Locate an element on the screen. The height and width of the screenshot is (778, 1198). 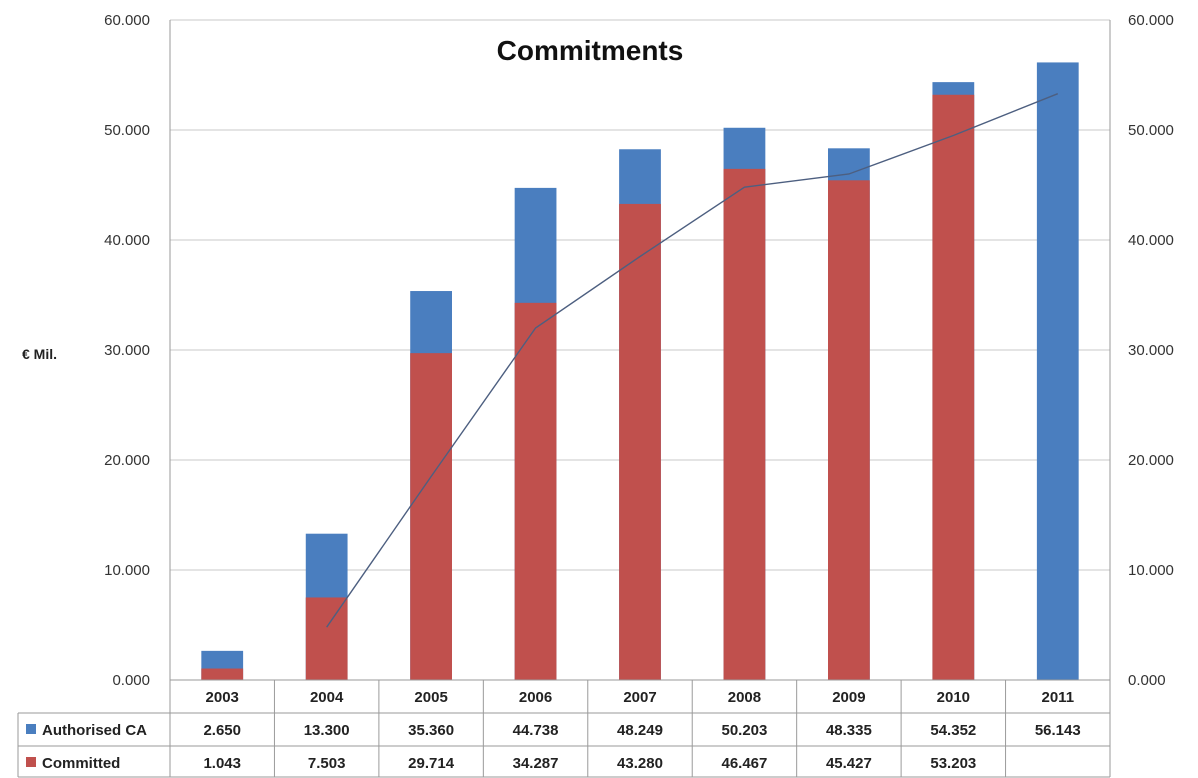
x-tick-label: 2005 is located at coordinates (430, 697).